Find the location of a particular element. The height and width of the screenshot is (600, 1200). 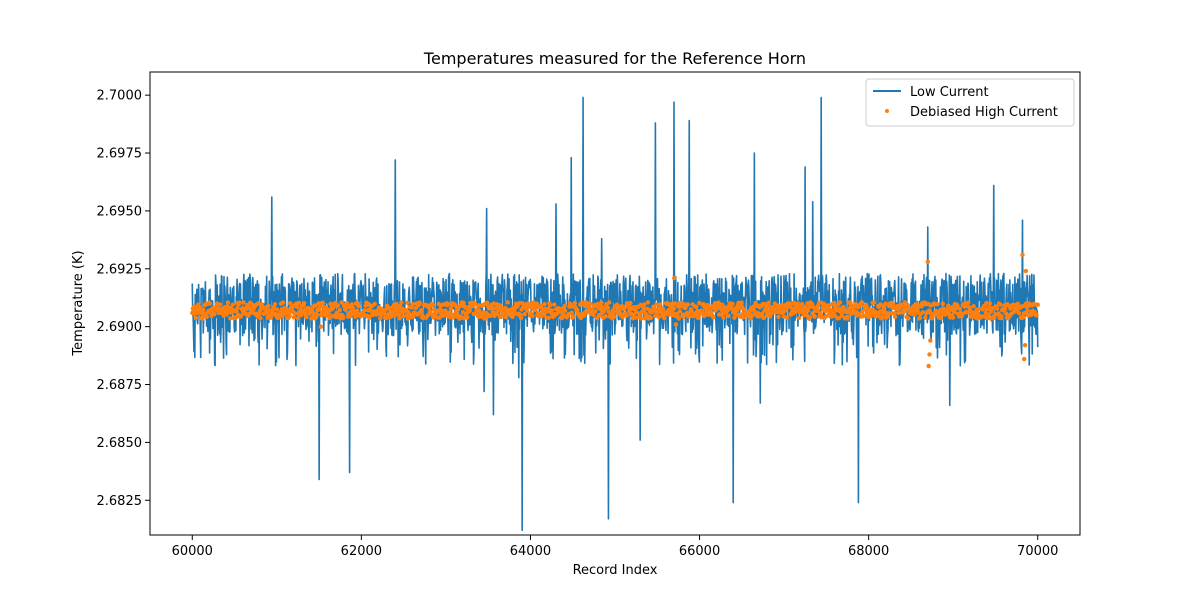

legend-frame is located at coordinates (970, 102).